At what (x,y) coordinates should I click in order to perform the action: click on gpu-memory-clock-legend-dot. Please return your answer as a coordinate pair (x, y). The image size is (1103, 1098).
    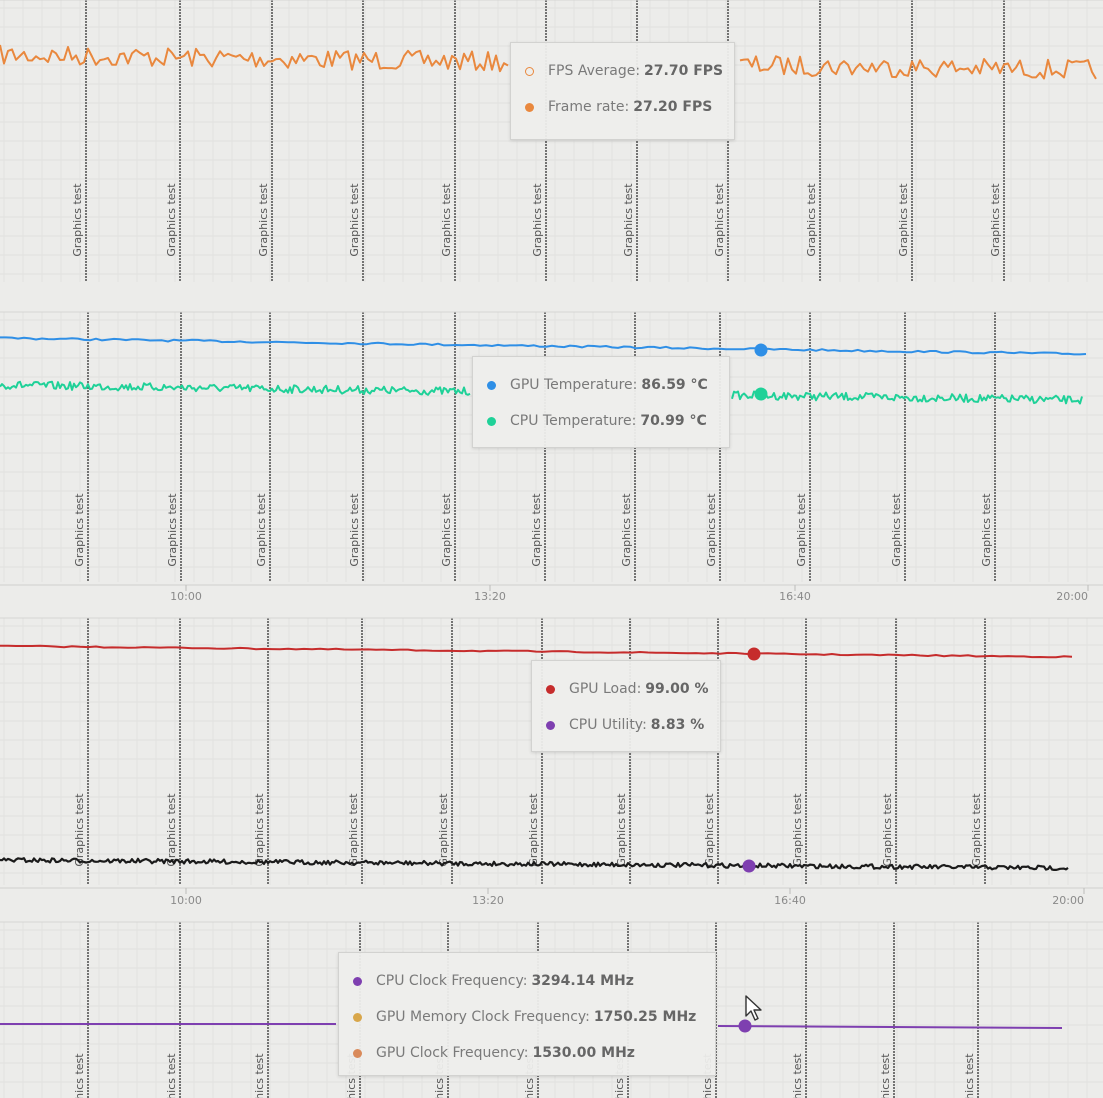
    Looking at the image, I should click on (357, 1017).